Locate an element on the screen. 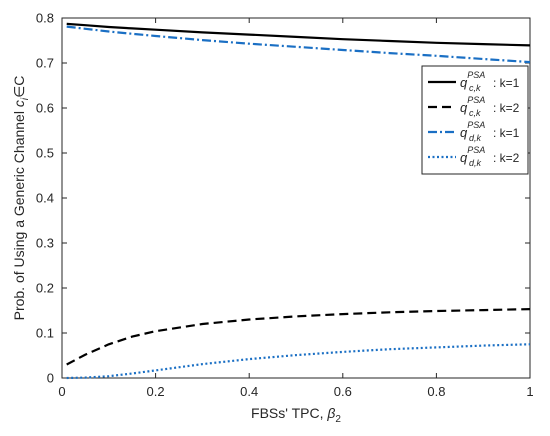  y-tick-label: 0.1 is located at coordinates (45, 333).